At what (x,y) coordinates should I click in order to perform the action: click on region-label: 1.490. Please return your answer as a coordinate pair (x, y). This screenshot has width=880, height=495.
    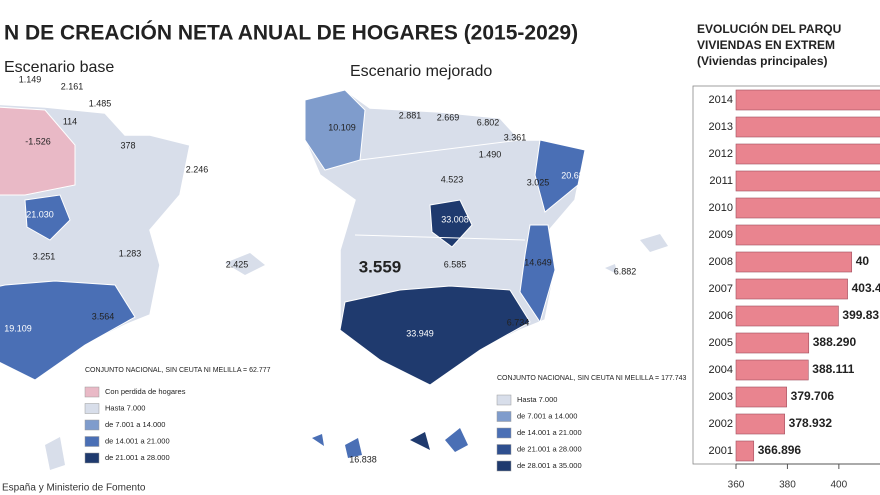
    Looking at the image, I should click on (490, 154).